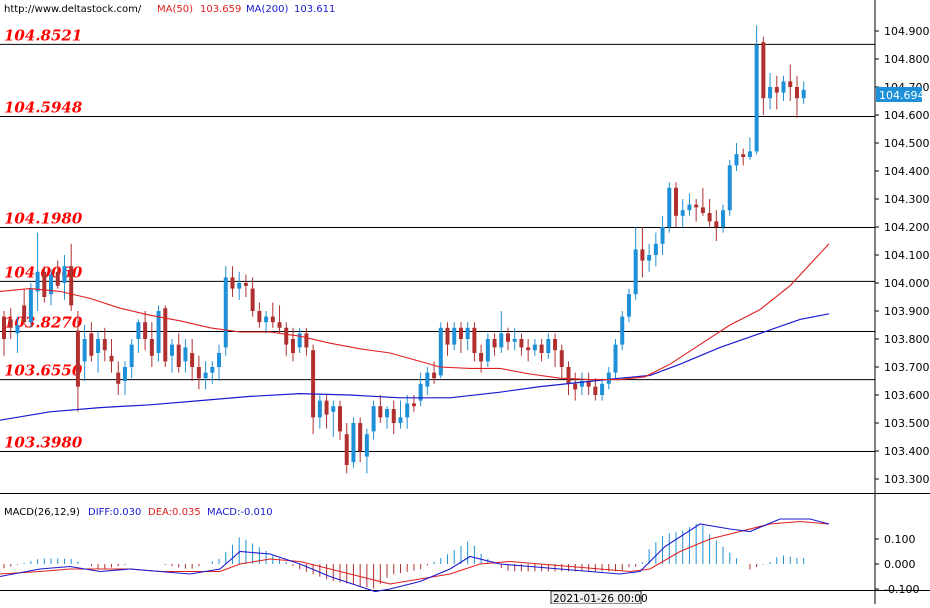  I want to click on price-tick-label: 104.500, so click(907, 143).